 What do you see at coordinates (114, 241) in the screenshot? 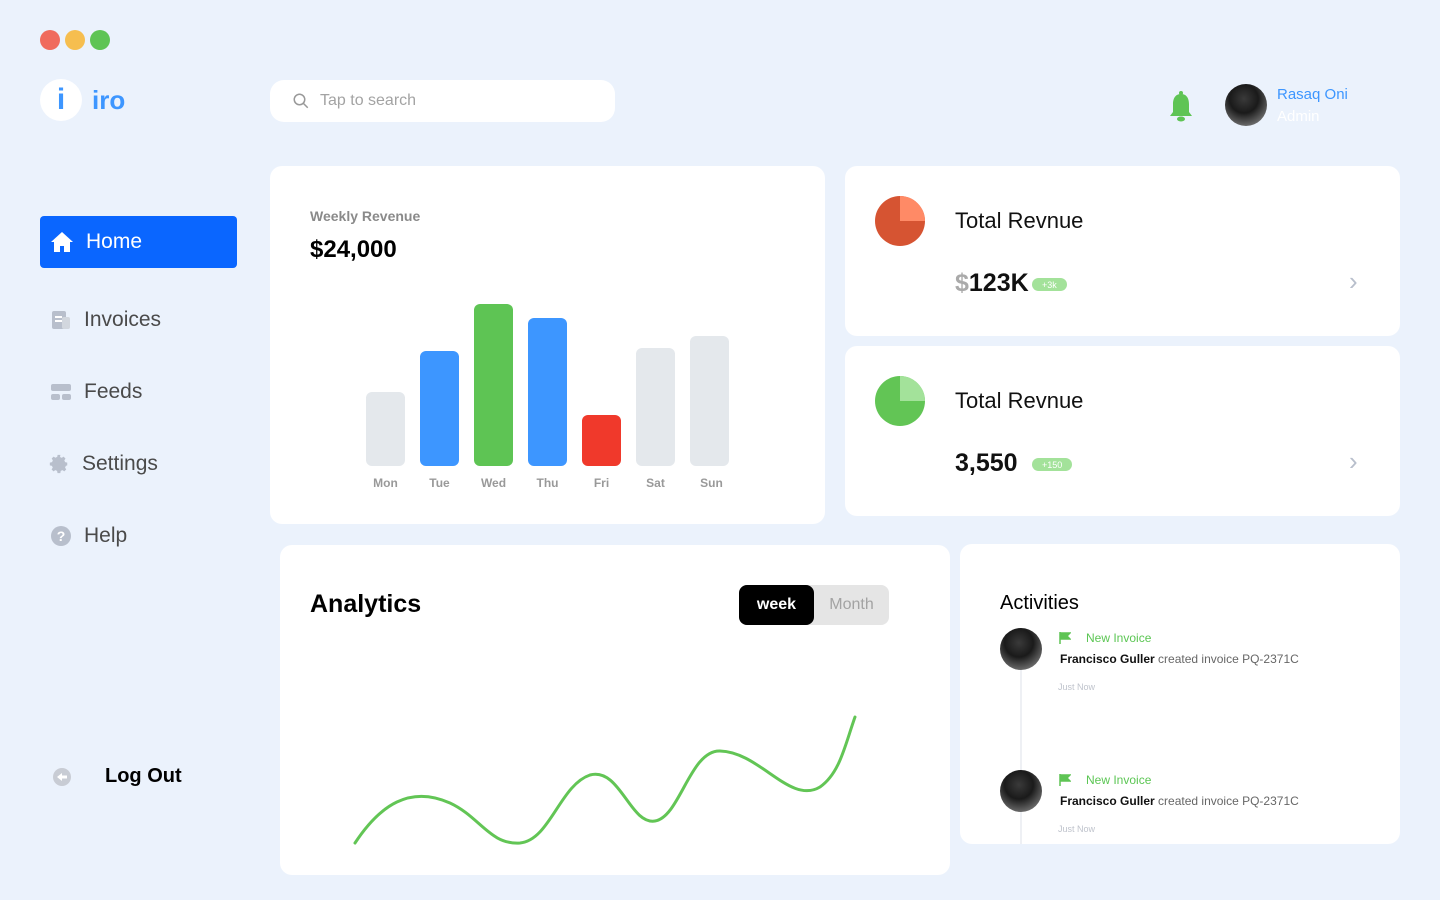
I see `sidebar-item-label: Home` at bounding box center [114, 241].